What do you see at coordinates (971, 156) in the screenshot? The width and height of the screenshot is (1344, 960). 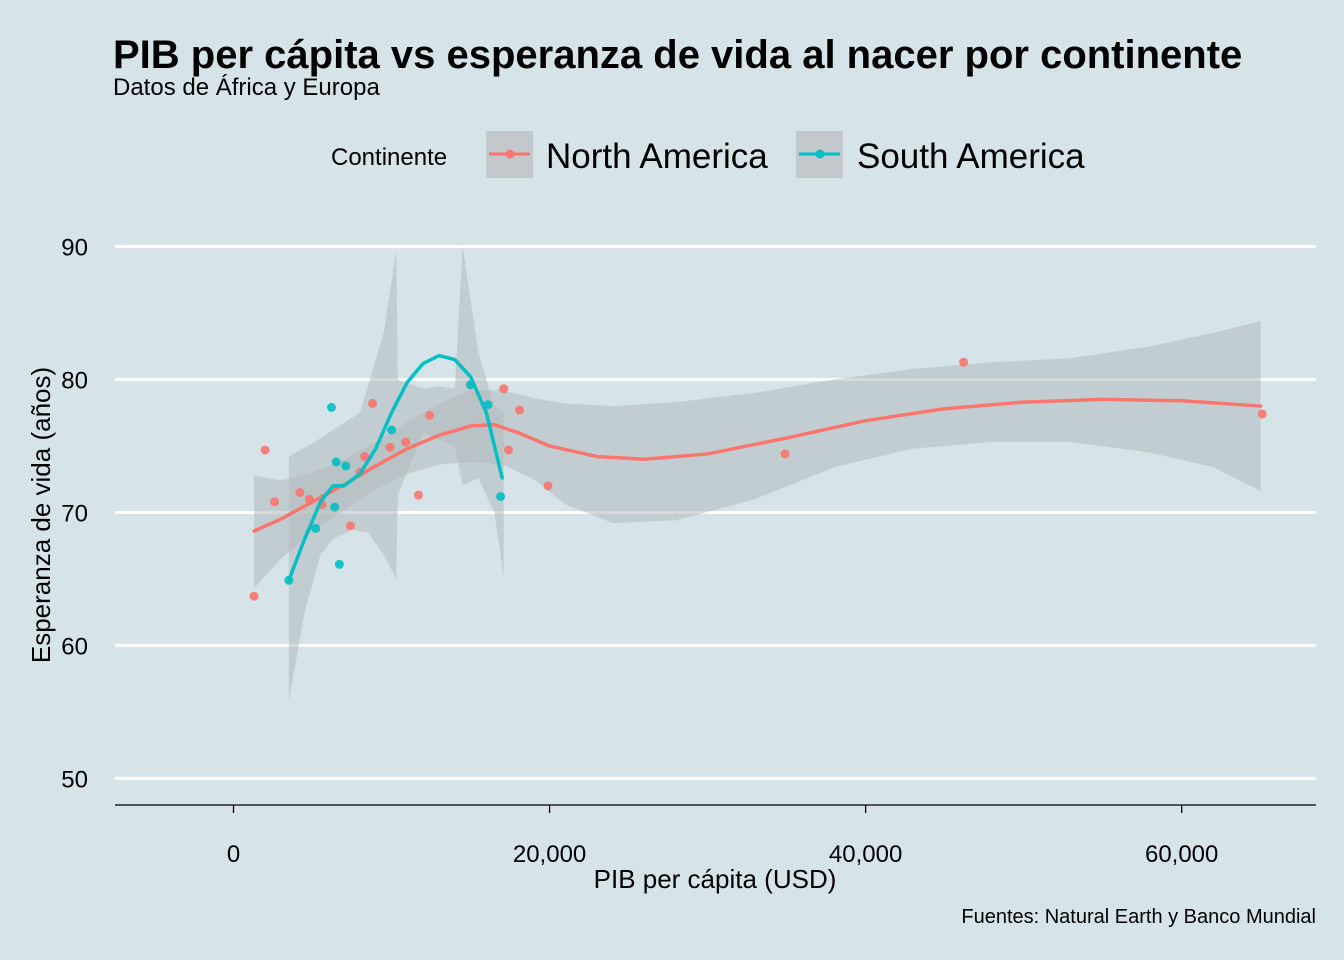 I see `legend-label-south-america: South America` at bounding box center [971, 156].